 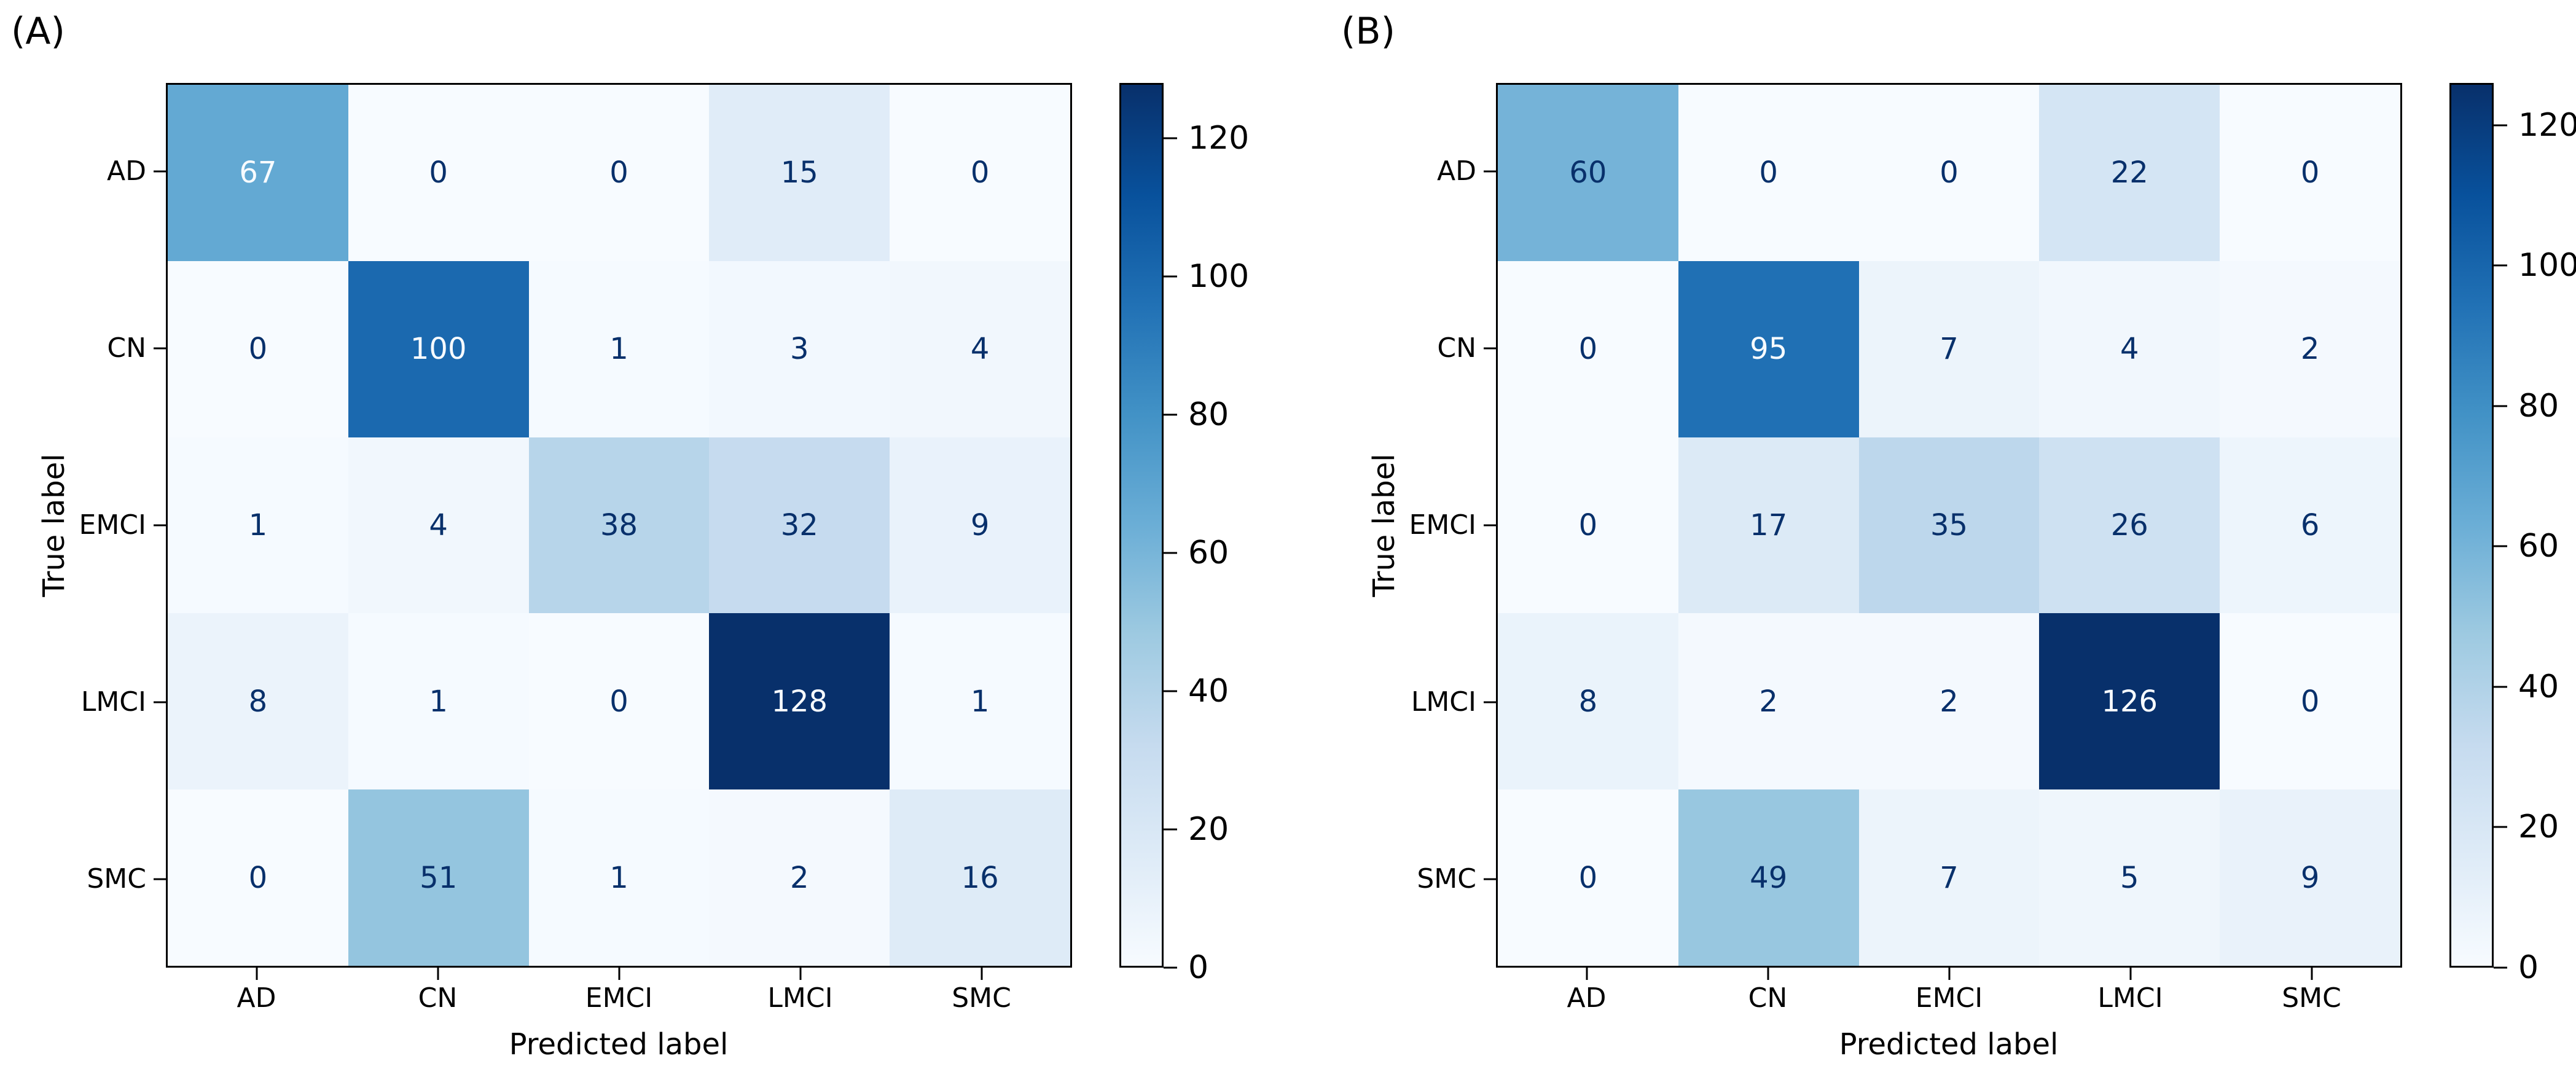 I want to click on cell-SMC-LMCI: 2, so click(x=800, y=877).